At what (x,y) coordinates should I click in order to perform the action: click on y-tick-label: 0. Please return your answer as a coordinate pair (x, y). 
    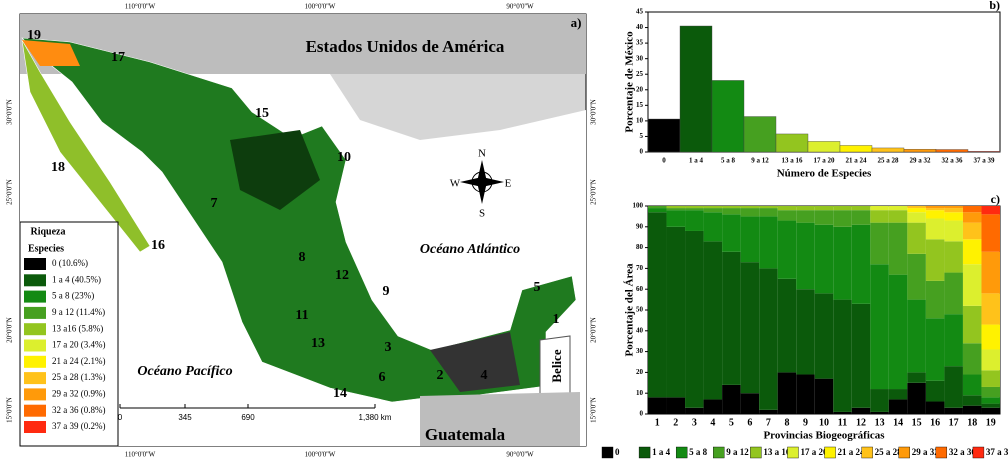
    Looking at the image, I should click on (642, 152).